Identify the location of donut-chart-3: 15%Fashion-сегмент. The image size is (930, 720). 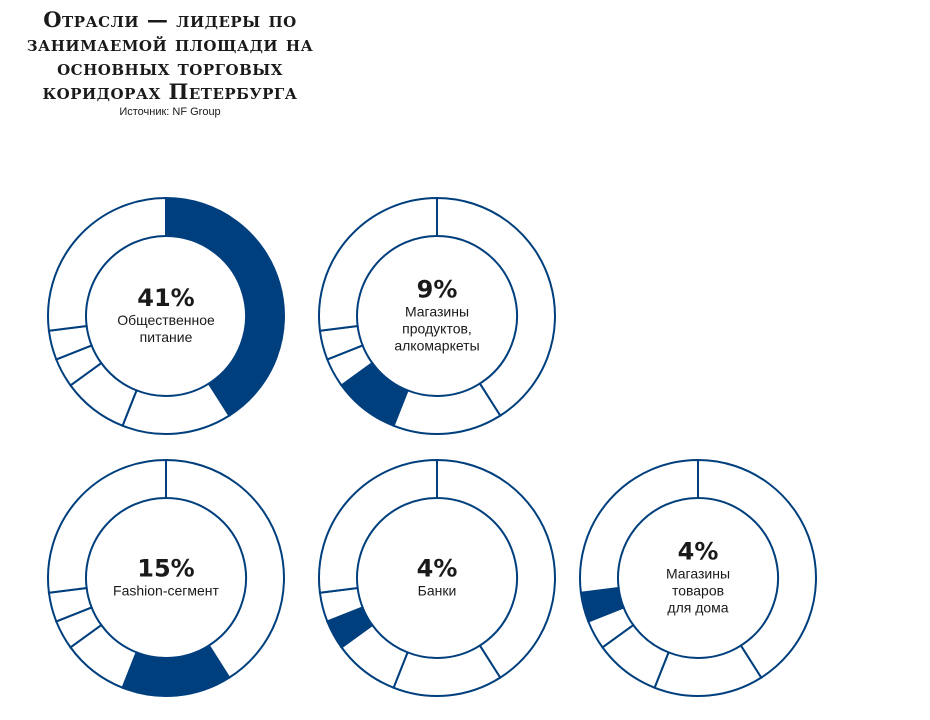
(166, 577).